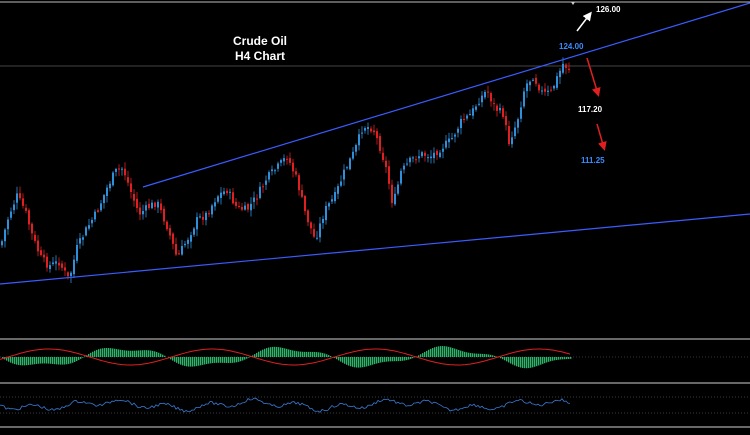 Image resolution: width=750 pixels, height=435 pixels. Describe the element at coordinates (260, 56) in the screenshot. I see `chart-subtitle: H4 Chart` at that location.